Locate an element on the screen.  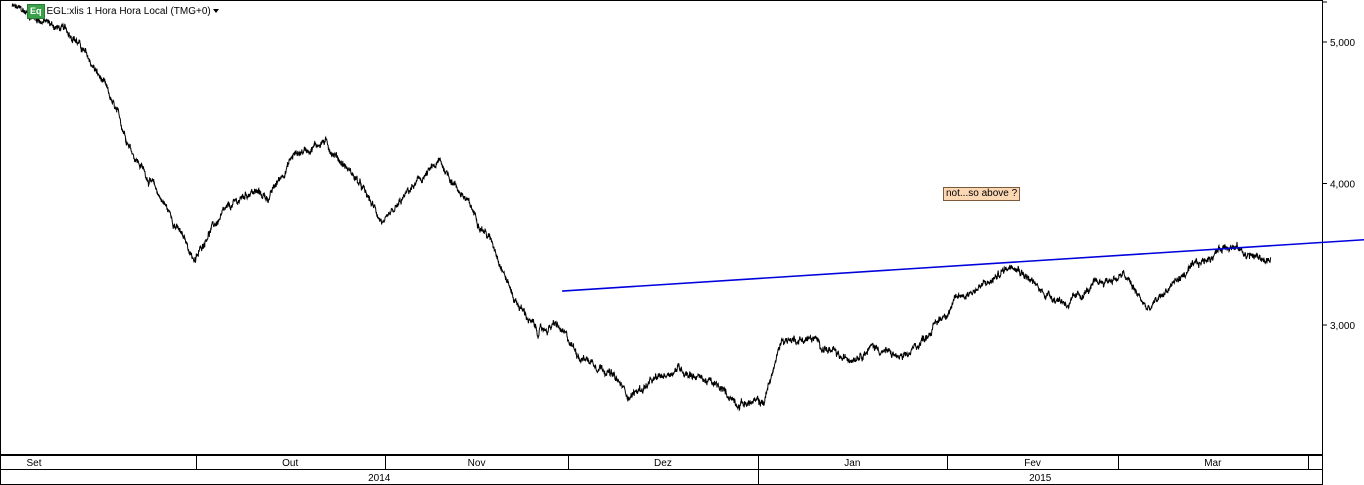
month-labels: Set Out Nov Dez Jan Fev Mar is located at coordinates (654, 462).